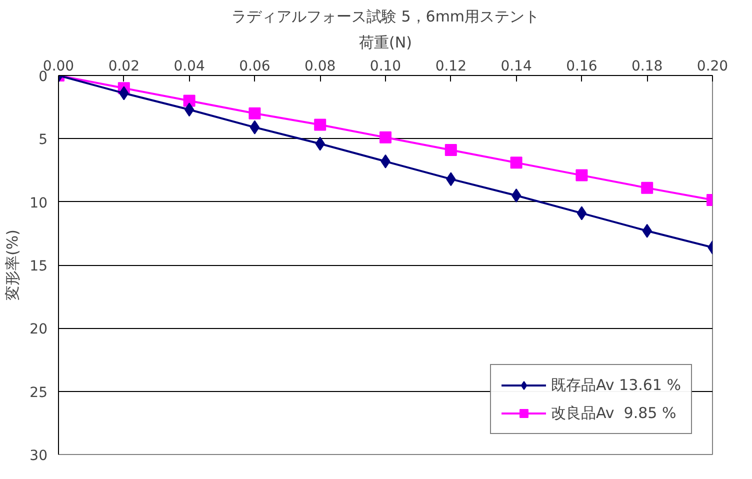 The image size is (752, 479). Describe the element at coordinates (39, 266) in the screenshot. I see `y-tick-label: 15` at that location.